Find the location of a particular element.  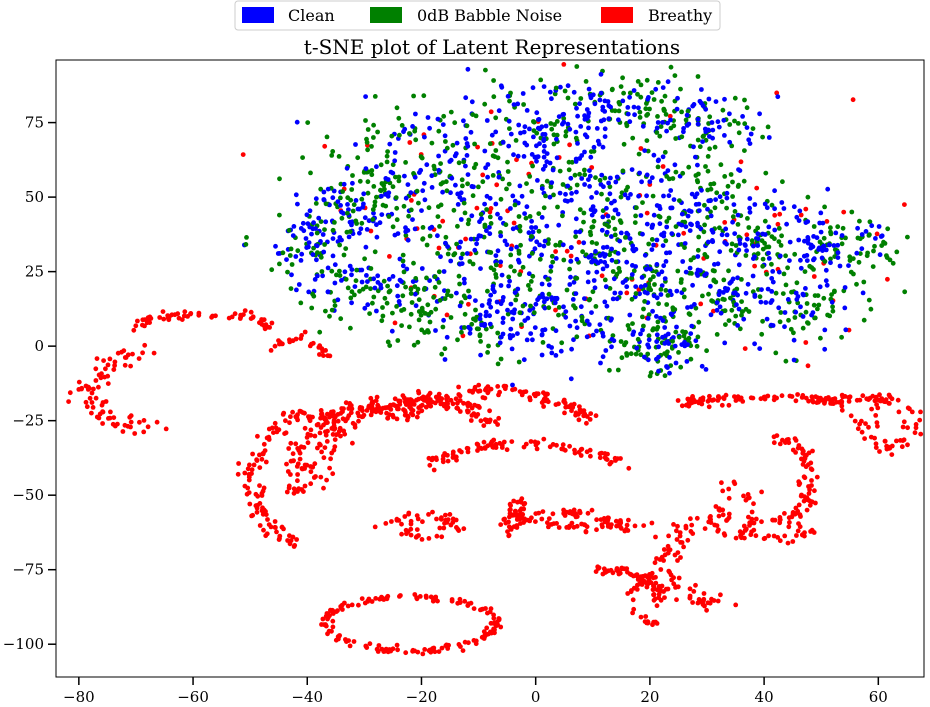

x-tick-label: −20 is located at coordinates (422, 695).